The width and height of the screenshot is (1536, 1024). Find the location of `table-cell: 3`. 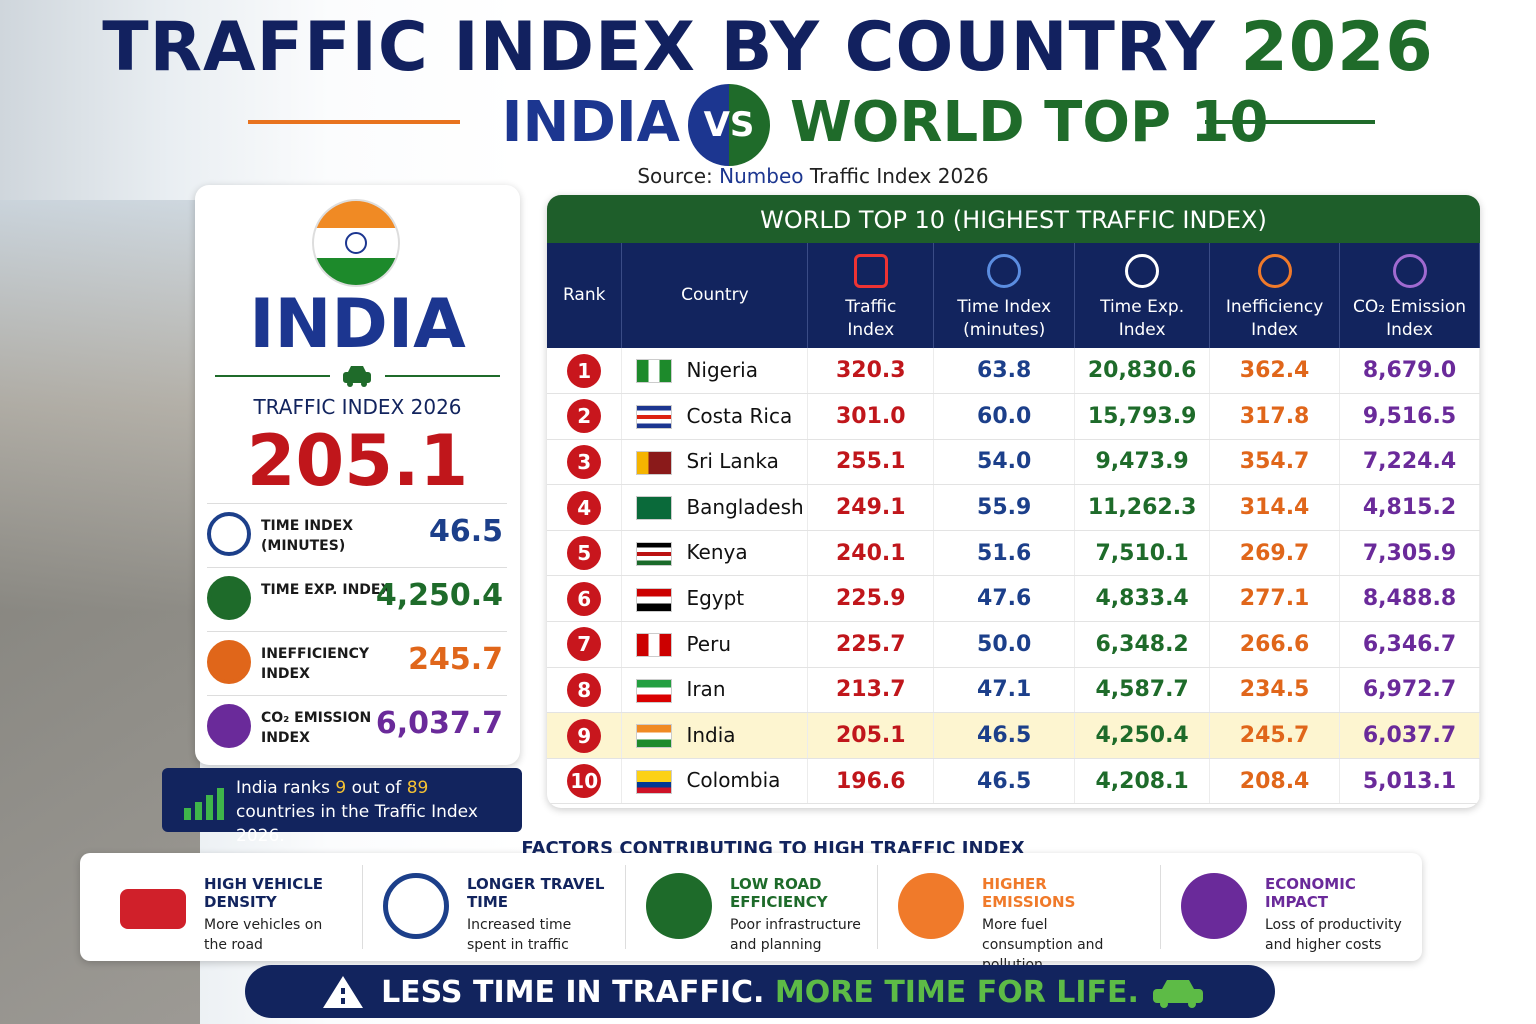

table-cell: 3 is located at coordinates (585, 462).